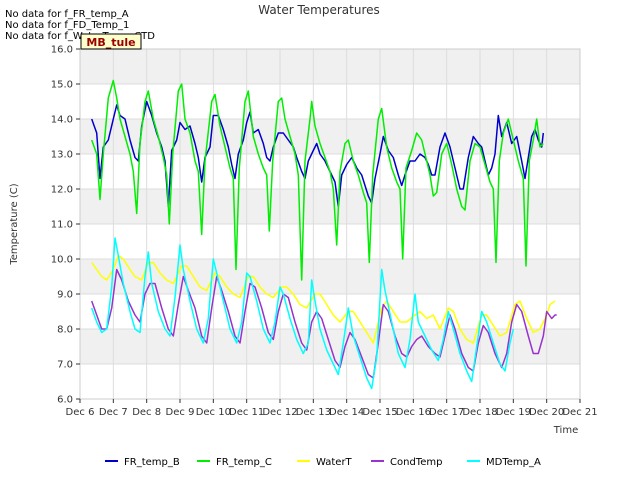 Image resolution: width=640 pixels, height=480 pixels. I want to click on legend-label-fr-temp-c: FR_temp_C, so click(244, 462).